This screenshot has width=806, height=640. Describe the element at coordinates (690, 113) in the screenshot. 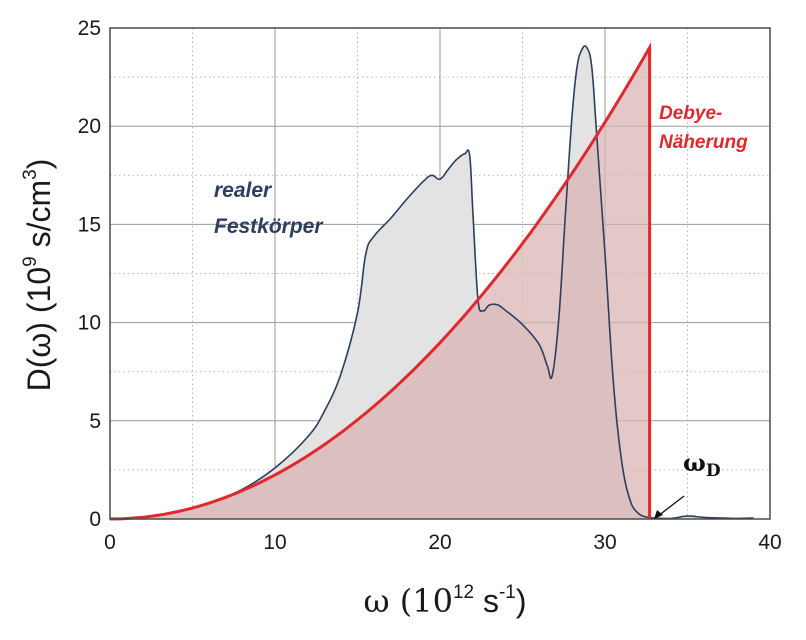

I see `debye-label-1: Debye-` at that location.